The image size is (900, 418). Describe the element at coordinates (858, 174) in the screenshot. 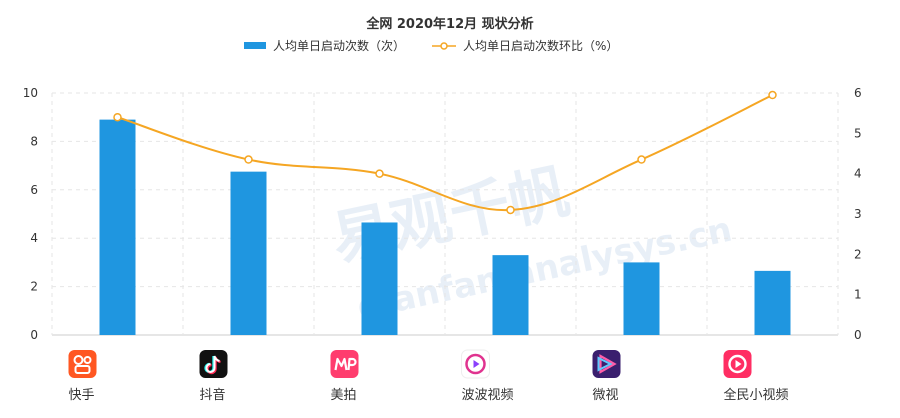

I see `right-tick-label-4: 4` at that location.